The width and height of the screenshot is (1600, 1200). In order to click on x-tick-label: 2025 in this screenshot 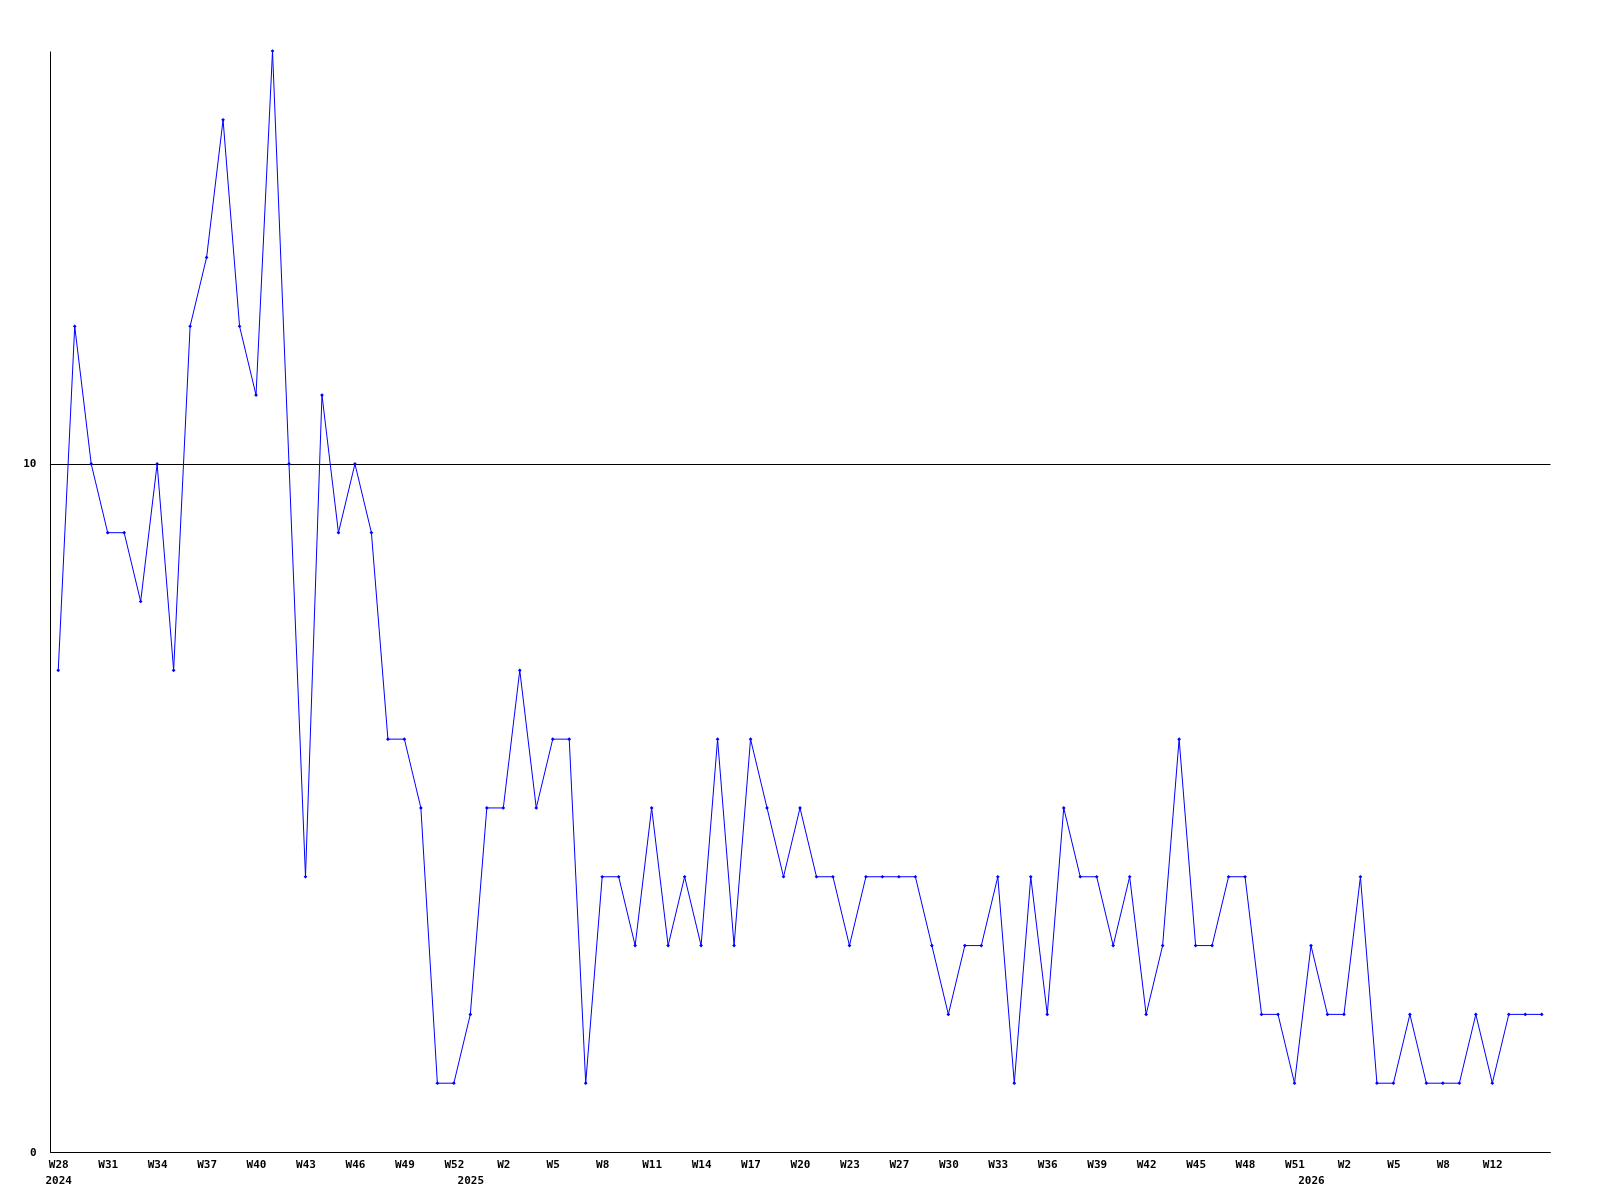, I will do `click(471, 1180)`.